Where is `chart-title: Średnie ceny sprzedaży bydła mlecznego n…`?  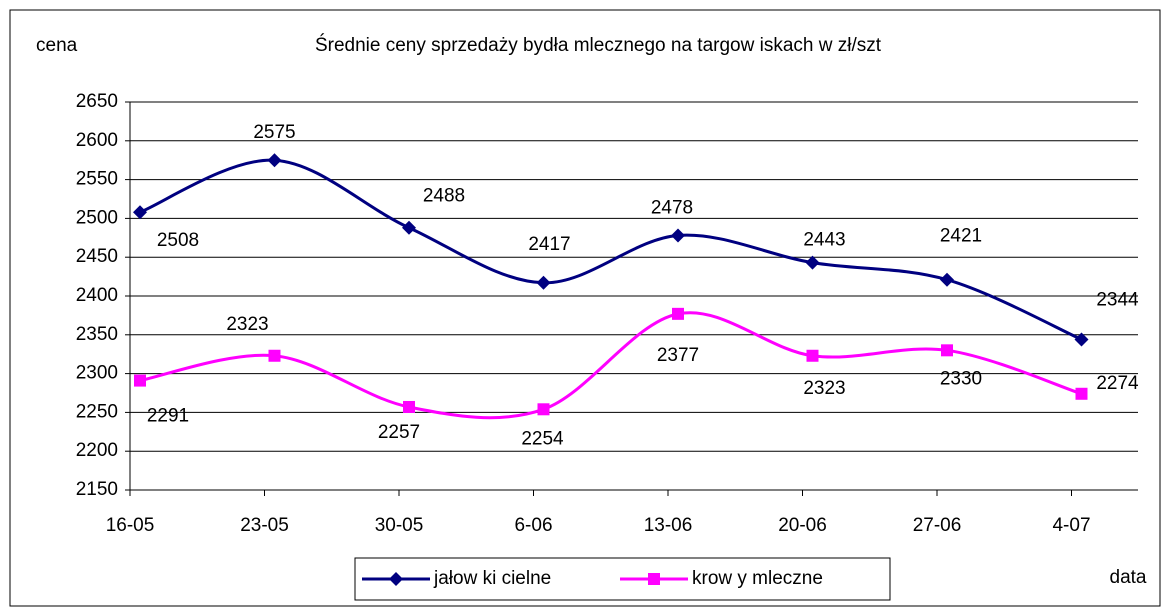 chart-title: Średnie ceny sprzedaży bydła mlecznego n… is located at coordinates (598, 45).